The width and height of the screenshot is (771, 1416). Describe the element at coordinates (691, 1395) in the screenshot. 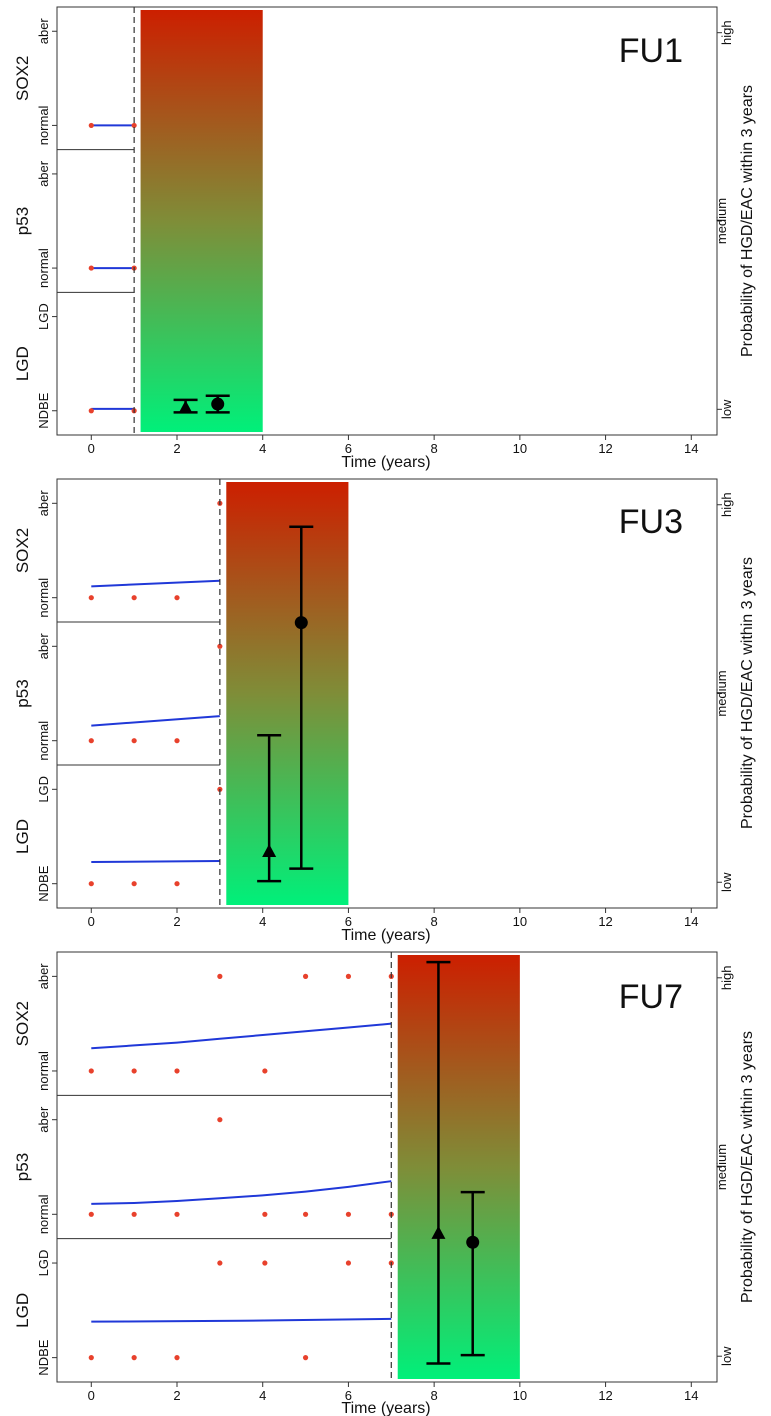

I see `x-tick-label: 14` at that location.